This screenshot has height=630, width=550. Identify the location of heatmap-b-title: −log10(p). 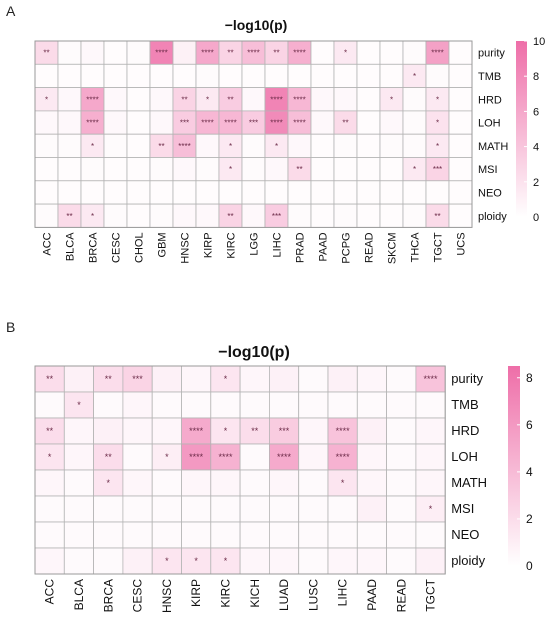
(254, 352).